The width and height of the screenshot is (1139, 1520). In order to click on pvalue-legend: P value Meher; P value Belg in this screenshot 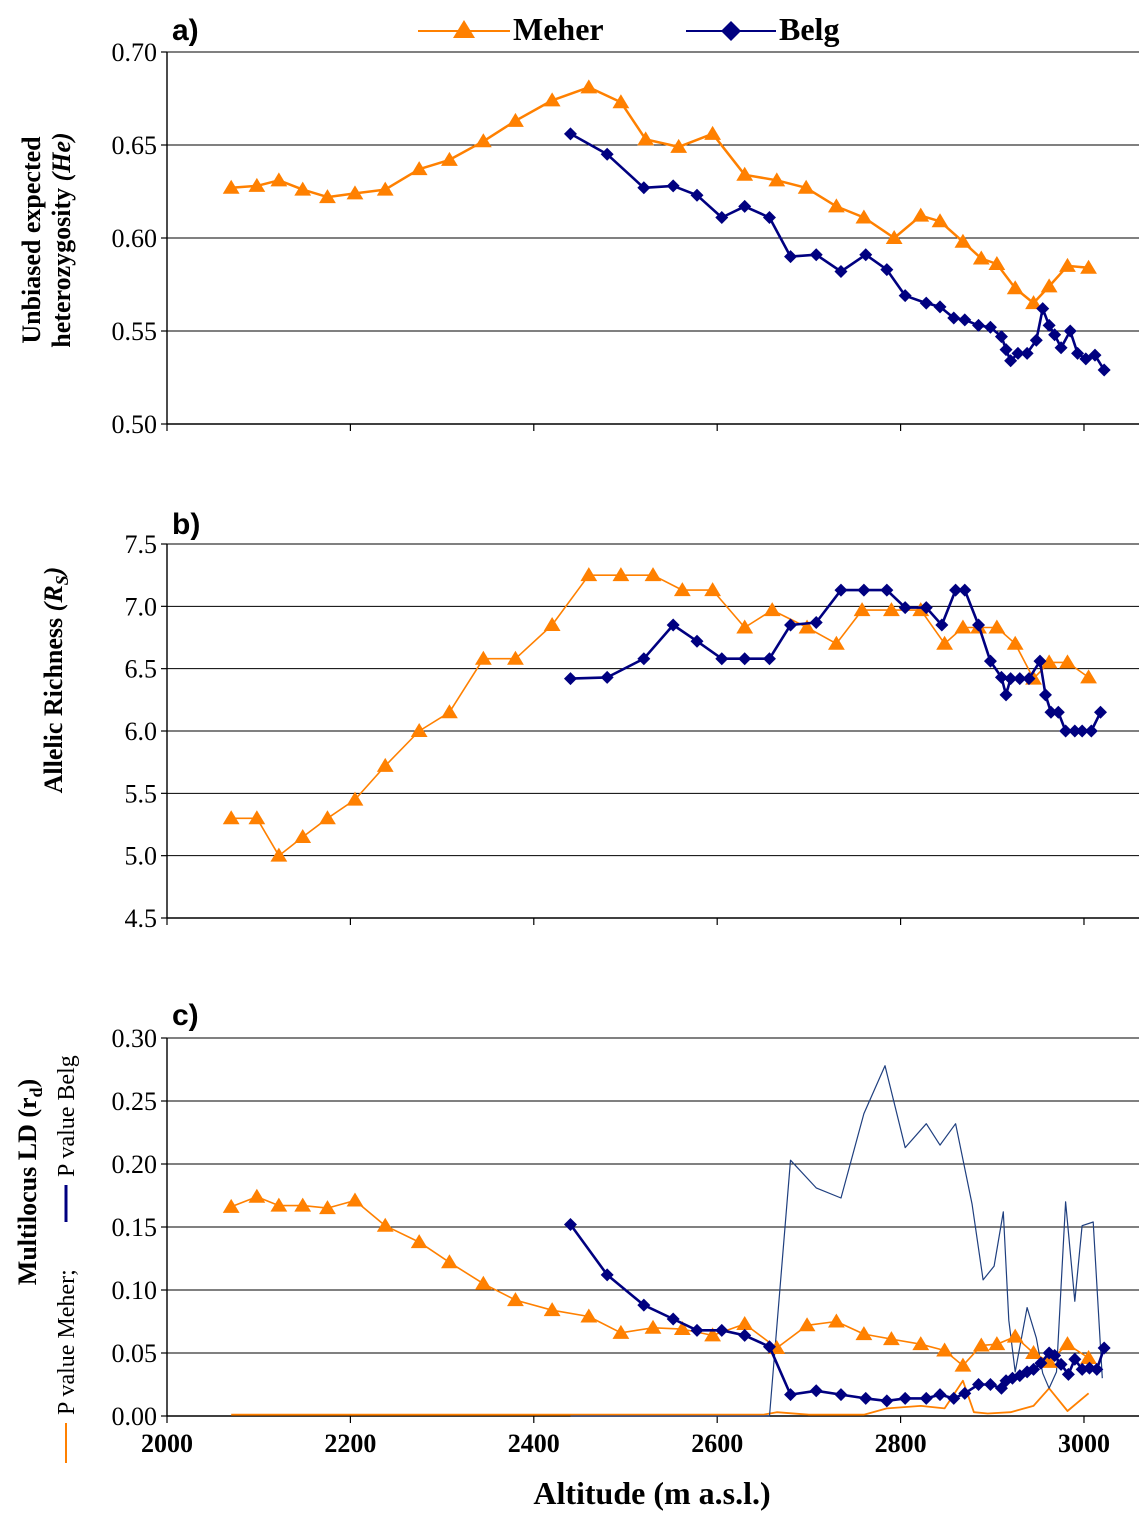, I will do `click(67, 1259)`.